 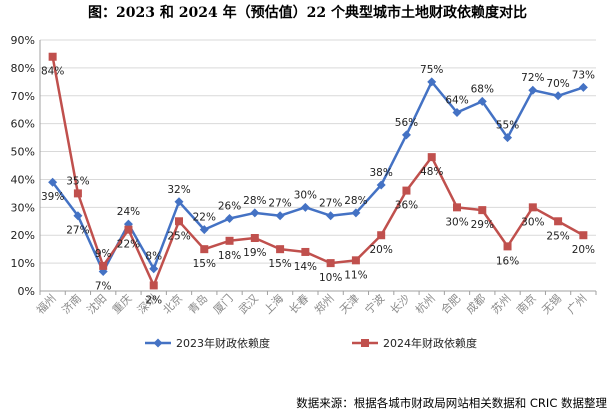 I want to click on data-label: 38%, so click(x=381, y=173).